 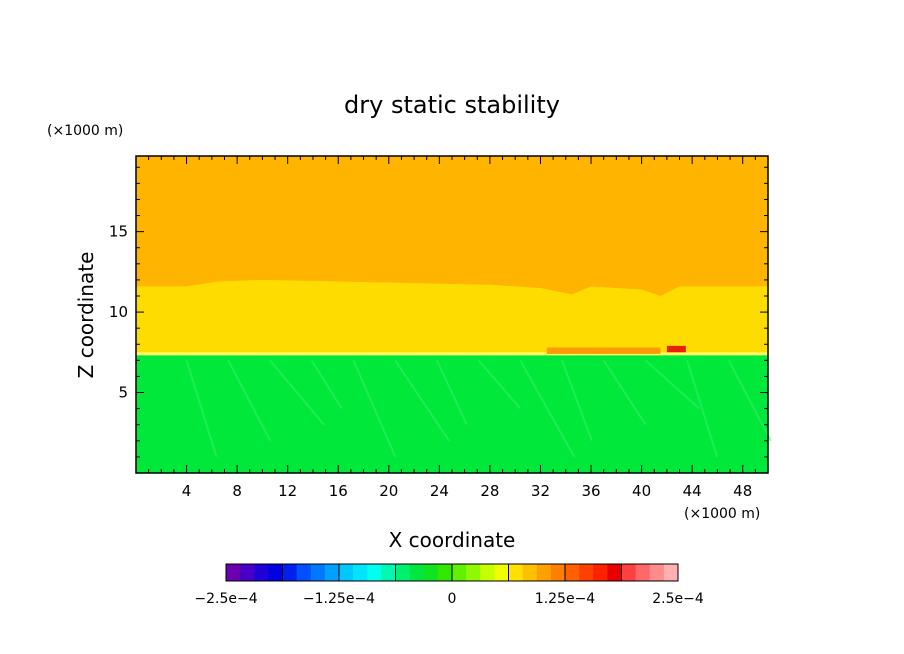 What do you see at coordinates (452, 226) in the screenshot?
I see `region-upper` at bounding box center [452, 226].